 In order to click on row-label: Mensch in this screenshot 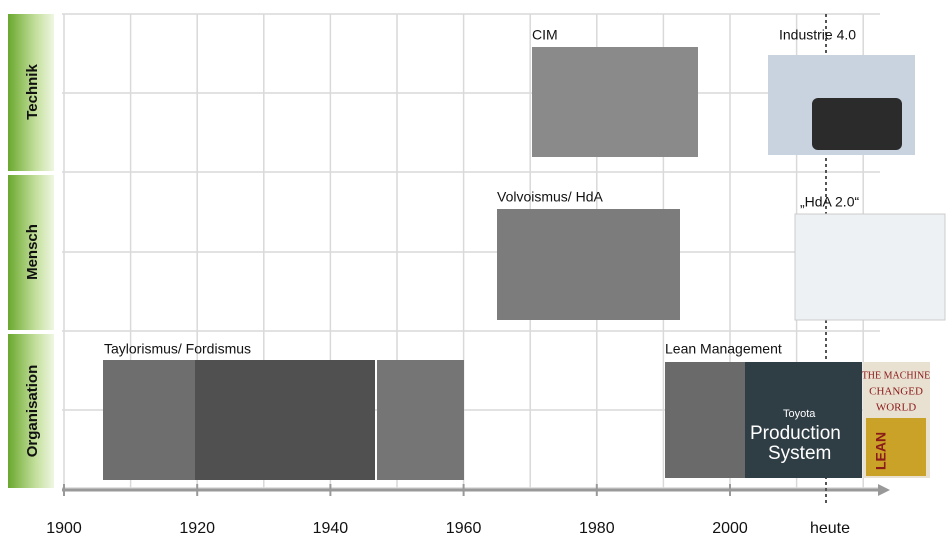, I will do `click(32, 252)`.